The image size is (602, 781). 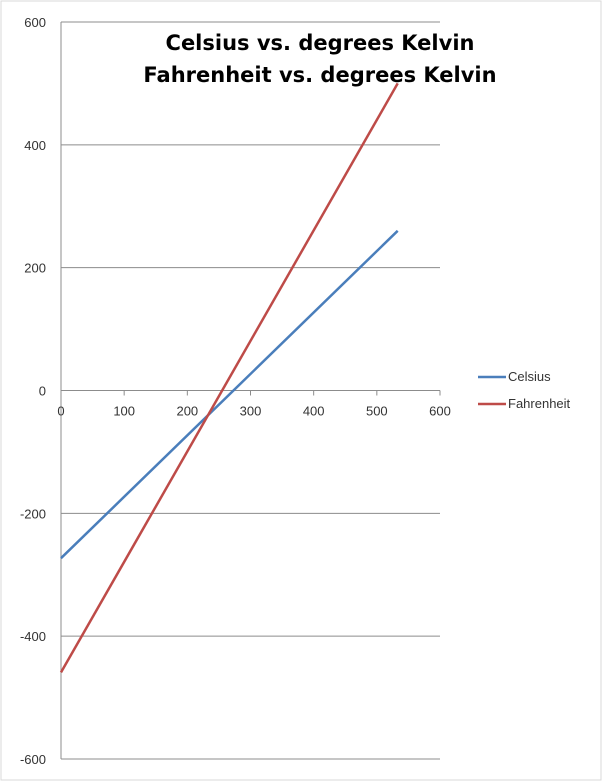 I want to click on y-tick-label: -200, so click(x=33, y=513).